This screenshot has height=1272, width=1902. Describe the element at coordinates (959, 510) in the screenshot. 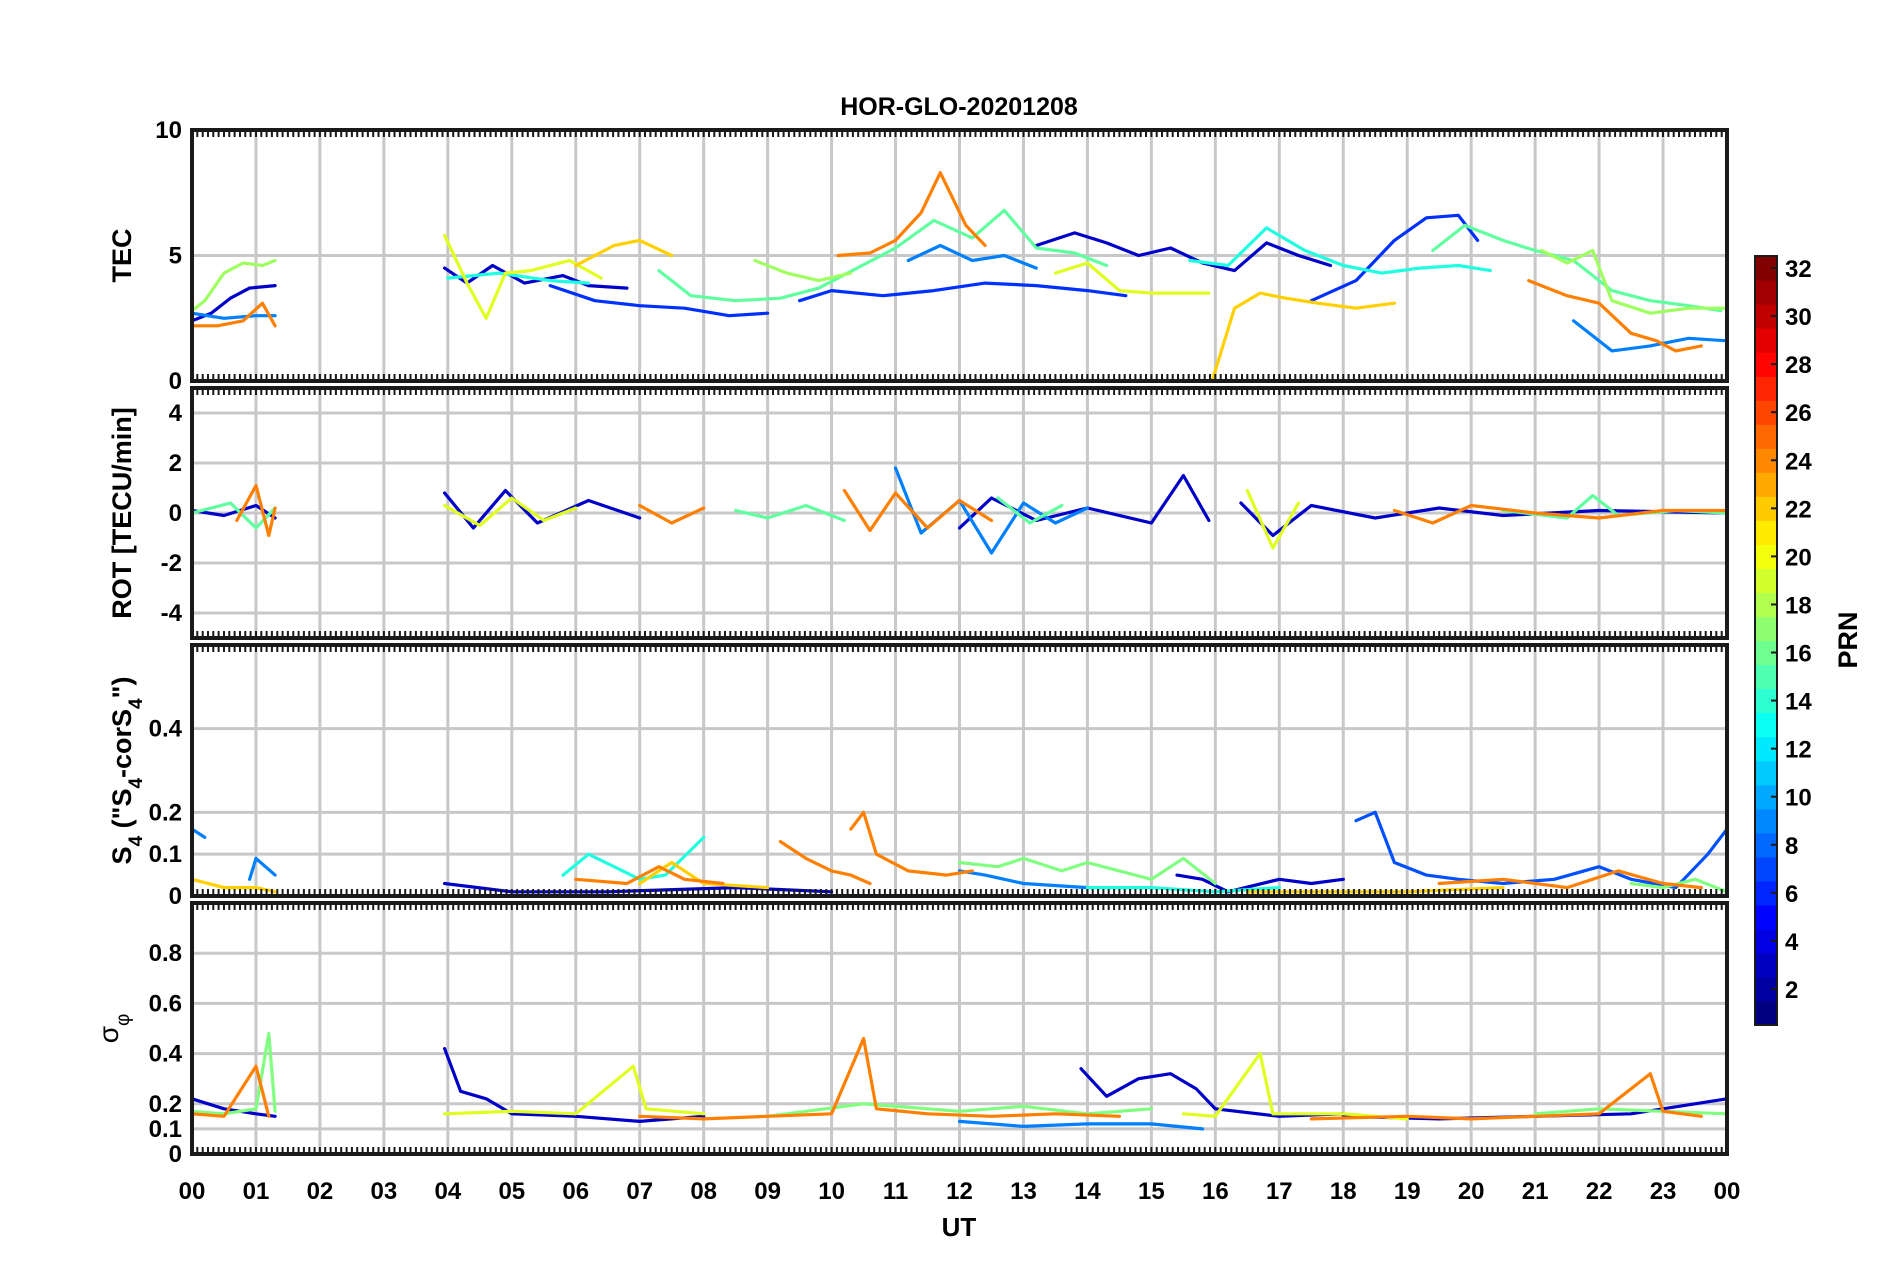

I see `panel-rot-series` at that location.